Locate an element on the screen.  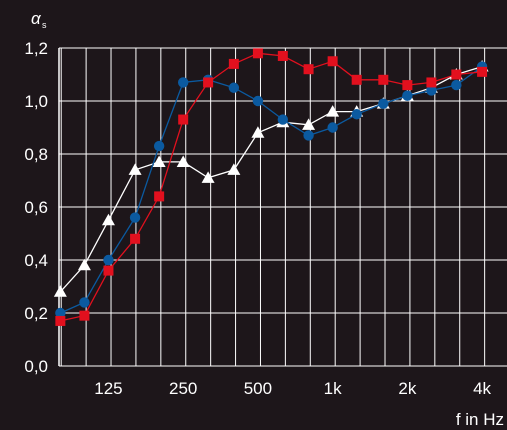
y-tick-label-1: 0,2 is located at coordinates (36, 313).